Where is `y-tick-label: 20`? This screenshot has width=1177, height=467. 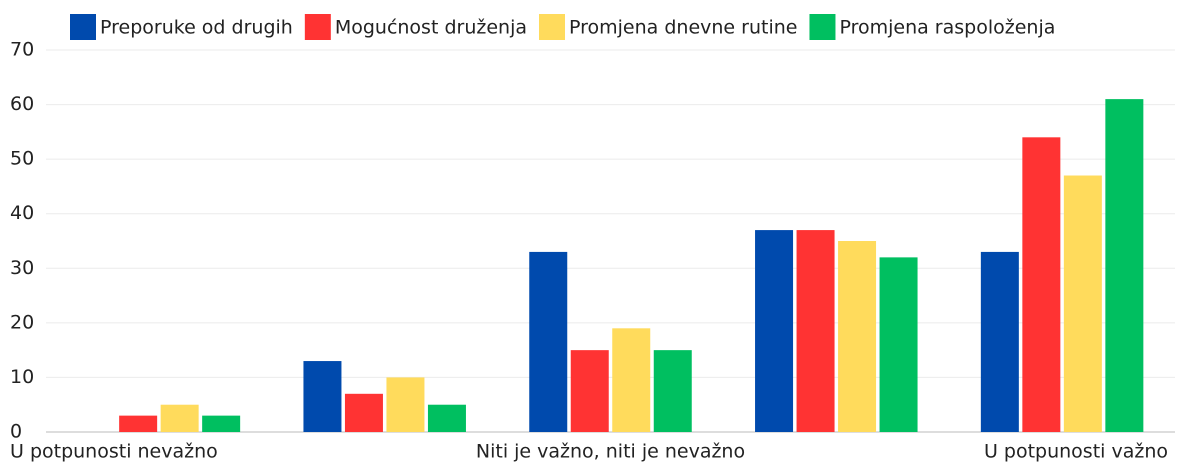
y-tick-label: 20 is located at coordinates (22, 322).